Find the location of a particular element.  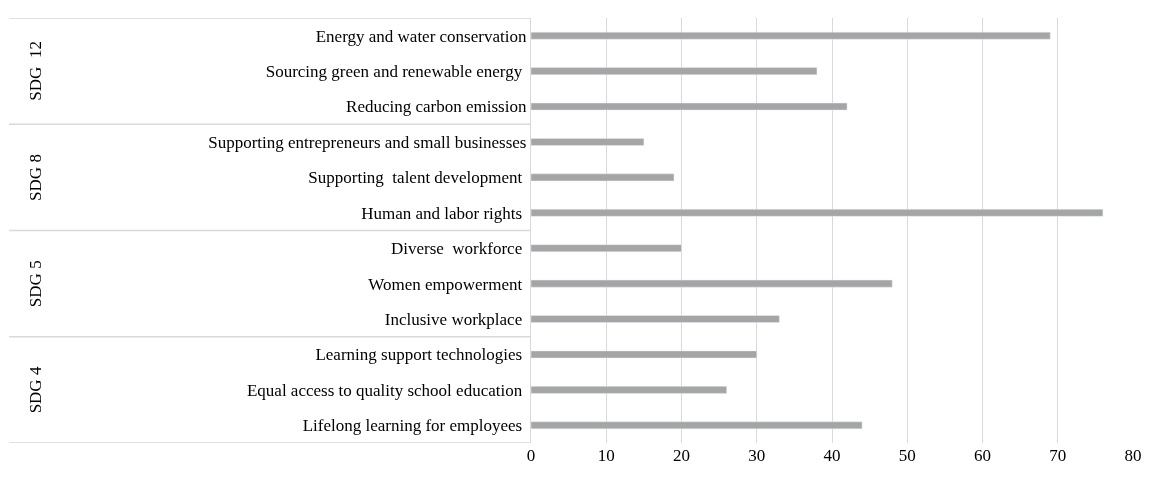

y-tick-label: Equal access to quality school education is located at coordinates (386, 390).